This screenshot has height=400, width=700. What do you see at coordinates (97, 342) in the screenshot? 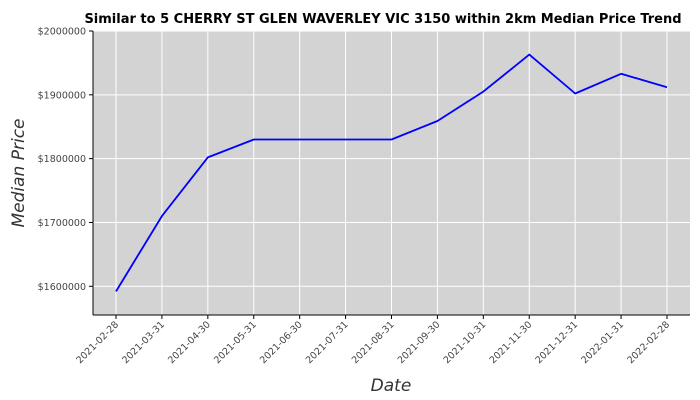
I see `x-tick-label: 2021-02-28` at bounding box center [97, 342].